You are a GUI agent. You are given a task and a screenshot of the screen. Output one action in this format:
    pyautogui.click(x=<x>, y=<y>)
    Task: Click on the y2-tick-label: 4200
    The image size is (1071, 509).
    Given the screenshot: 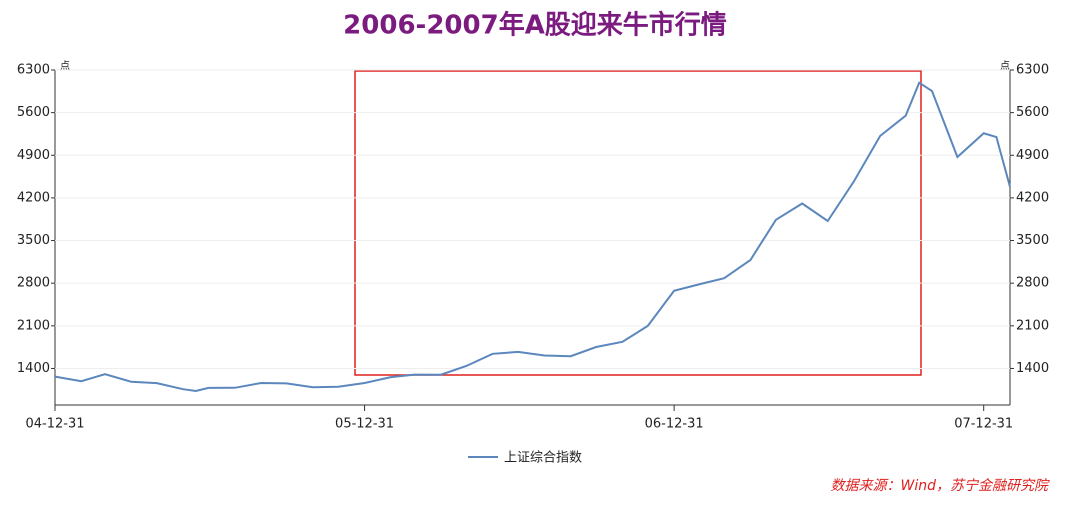 What is the action you would take?
    pyautogui.click(x=1032, y=197)
    